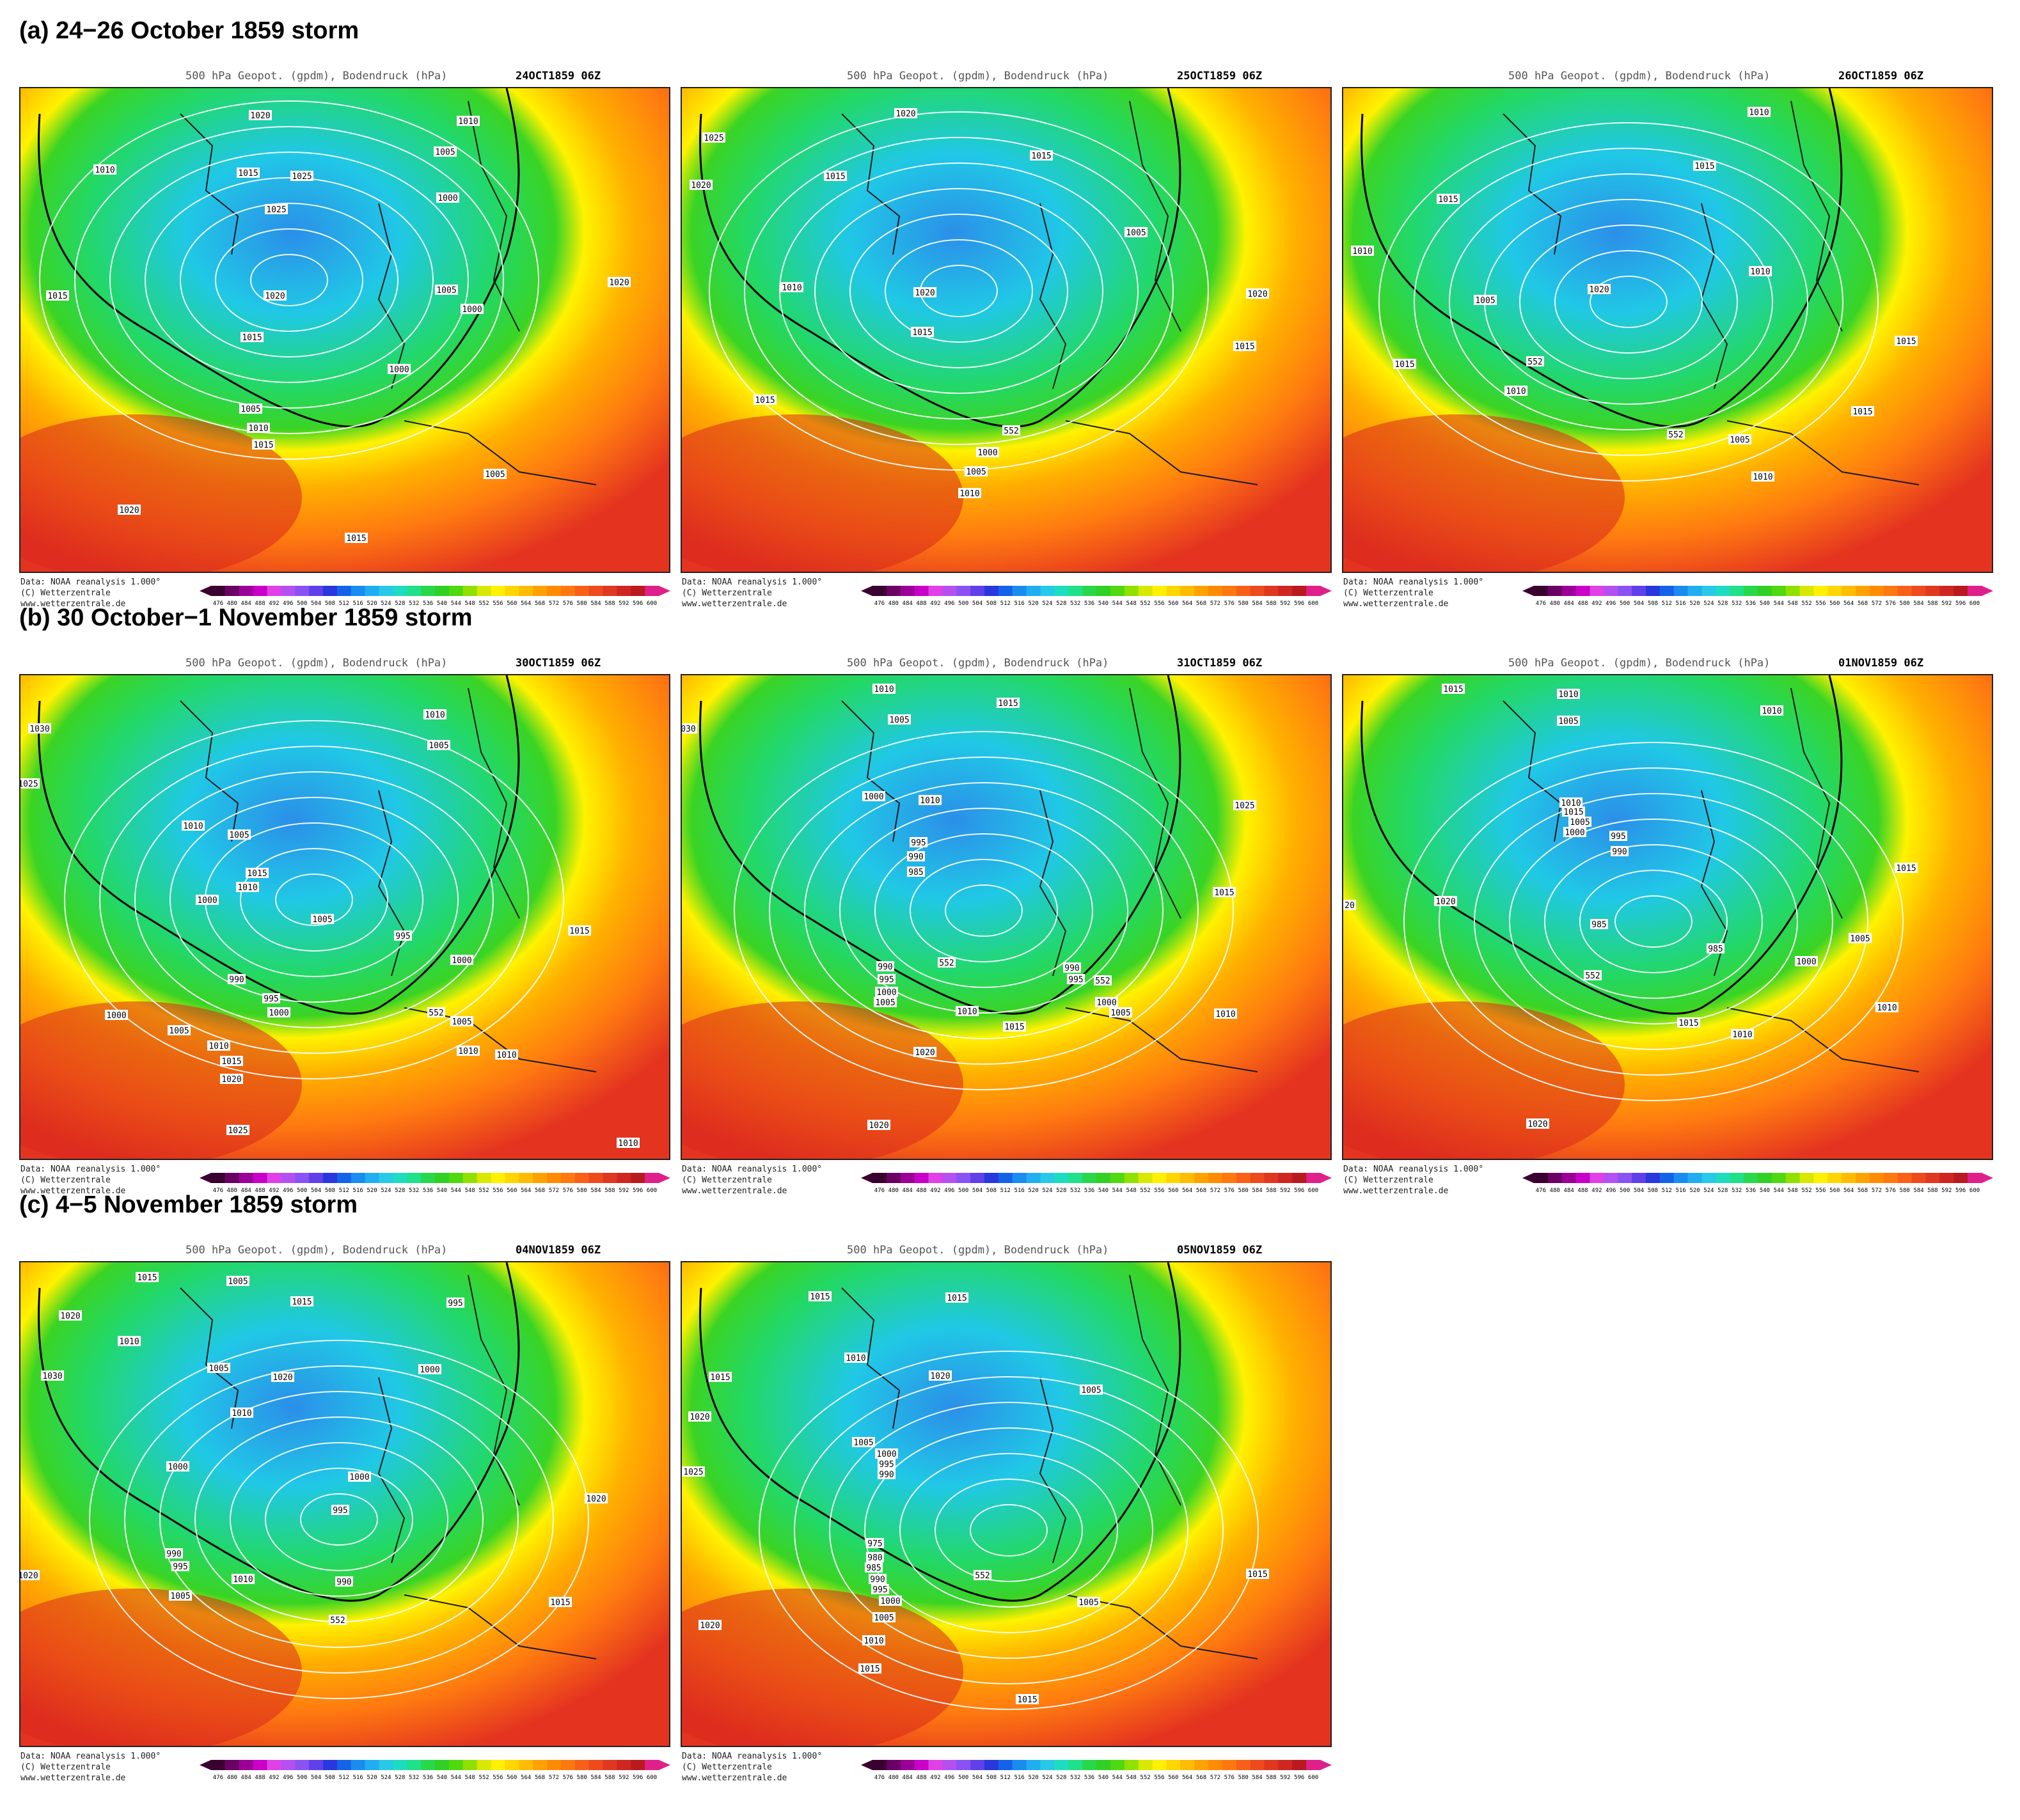  Describe the element at coordinates (1350, 906) in the screenshot. I see `isobar-label: 20` at that location.